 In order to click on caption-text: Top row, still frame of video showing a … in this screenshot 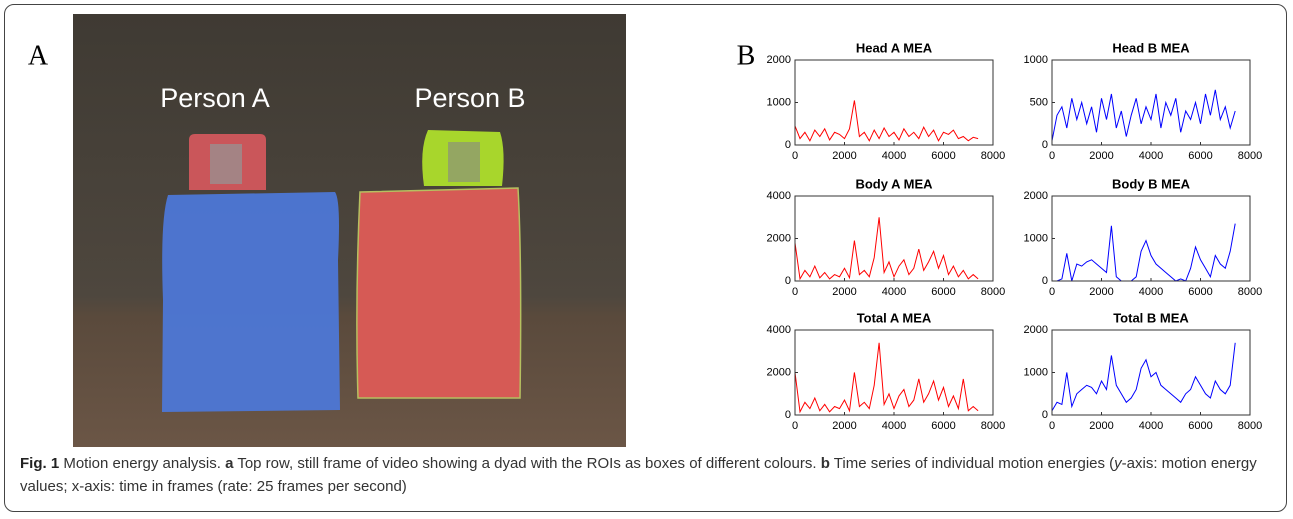, I will do `click(527, 463)`.